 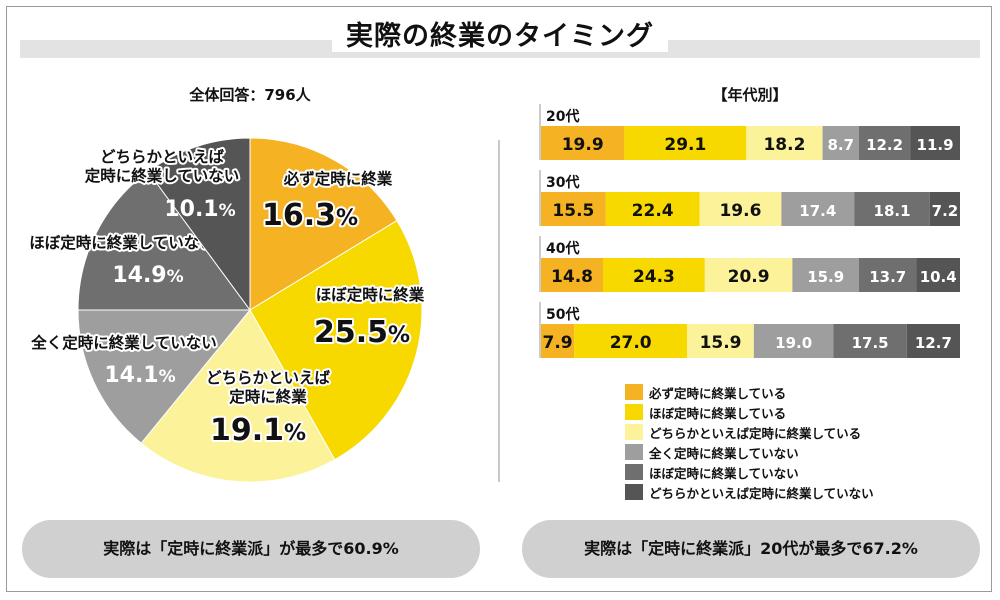 I want to click on legend-item: 全く定時に終業していない, so click(x=749, y=452).